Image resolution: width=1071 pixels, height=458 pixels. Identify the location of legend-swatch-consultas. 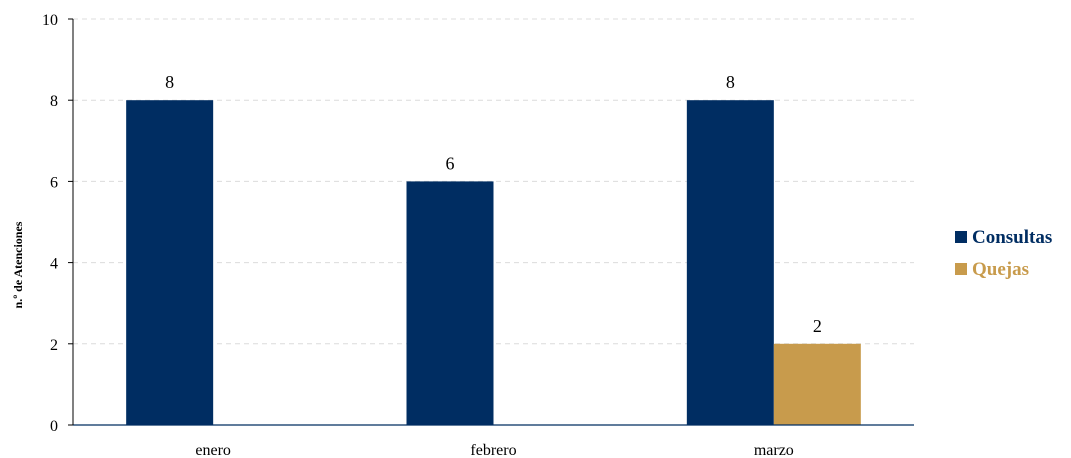
(961, 237).